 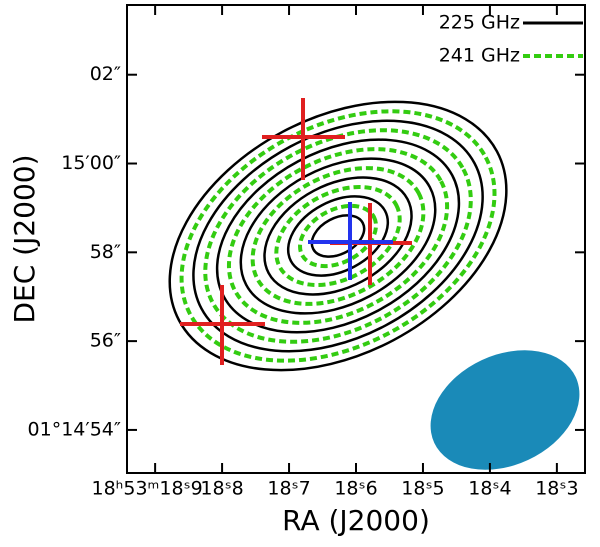 What do you see at coordinates (24, 238) in the screenshot?
I see `y-axis-label: DEC (J2000)` at bounding box center [24, 238].